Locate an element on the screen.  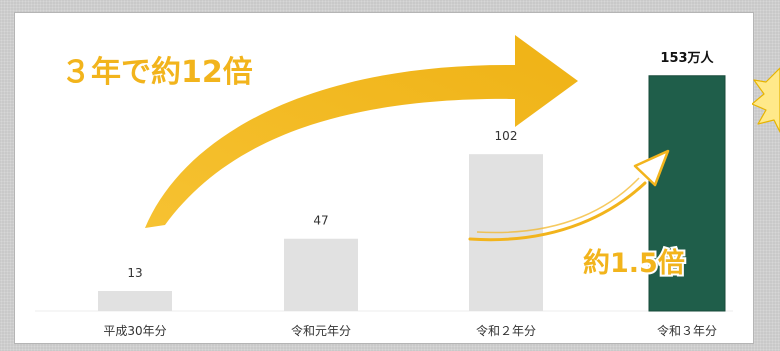
swoosh-arrowhead-icon is located at coordinates (651, 168).